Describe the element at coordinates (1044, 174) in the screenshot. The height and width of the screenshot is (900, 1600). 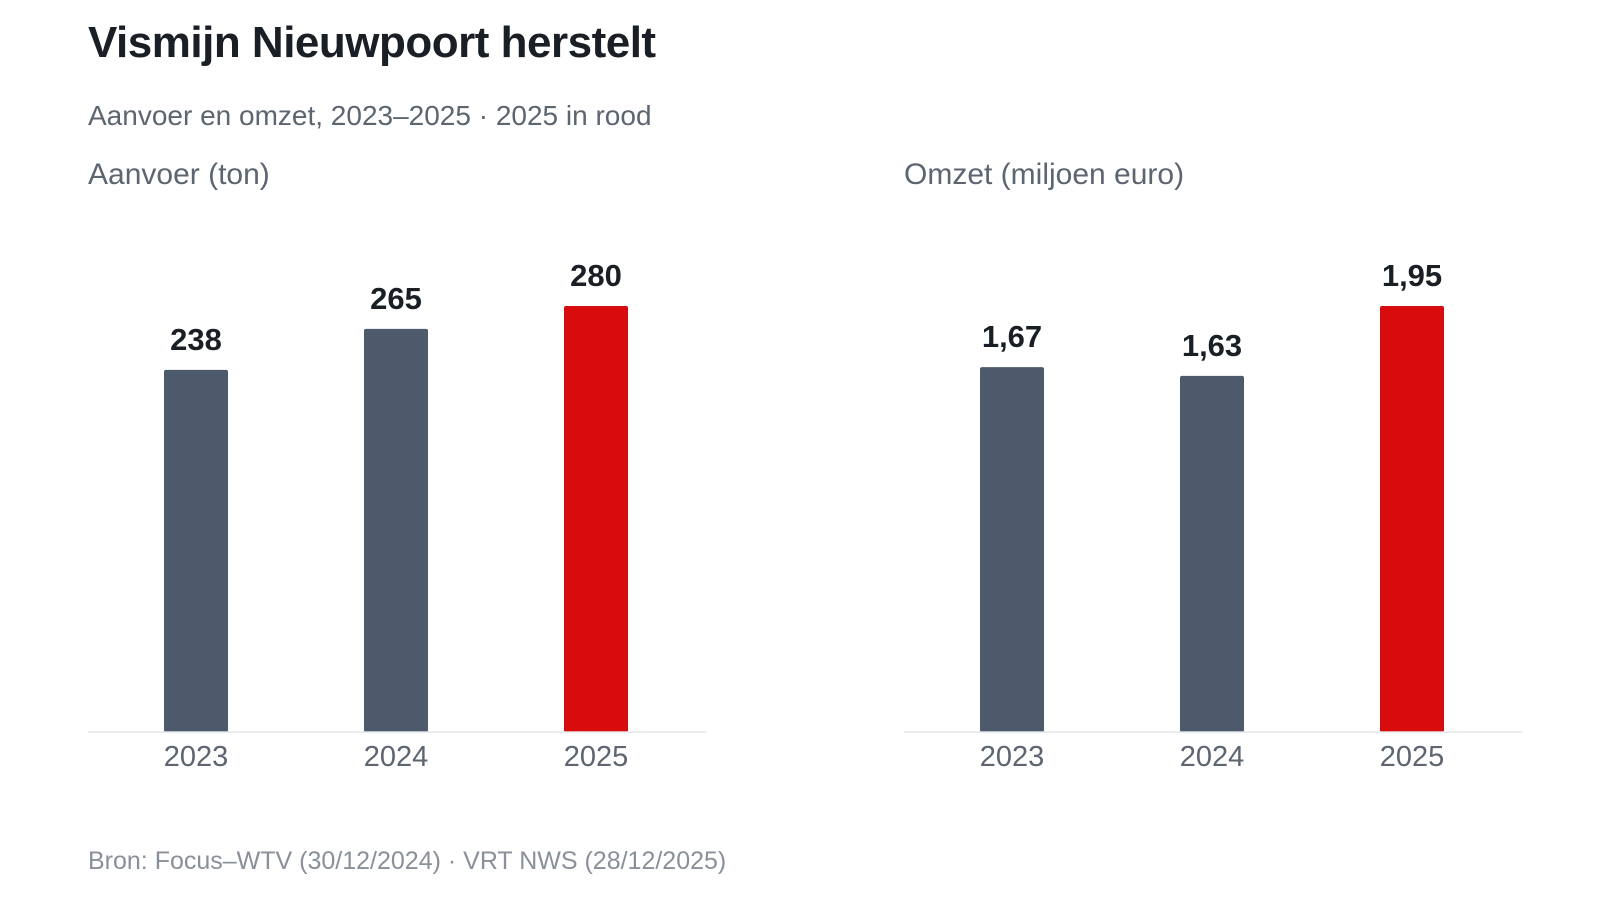
I see `panel-title-omzet: Omzet (miljoen euro)` at that location.